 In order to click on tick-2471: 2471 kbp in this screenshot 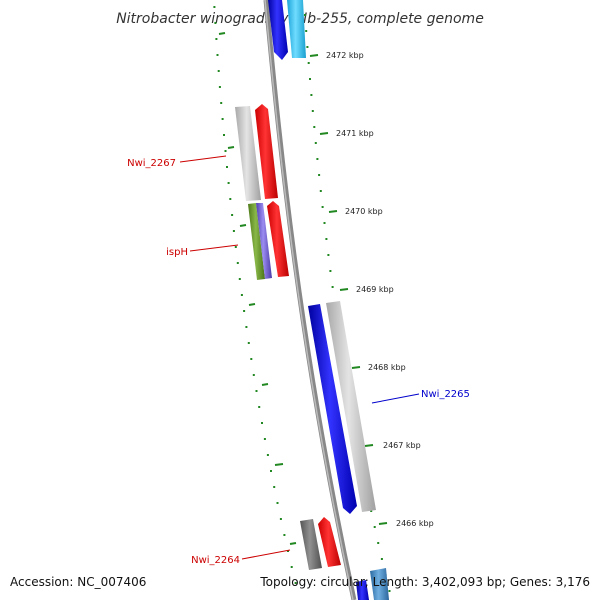, I will do `click(346, 133)`.